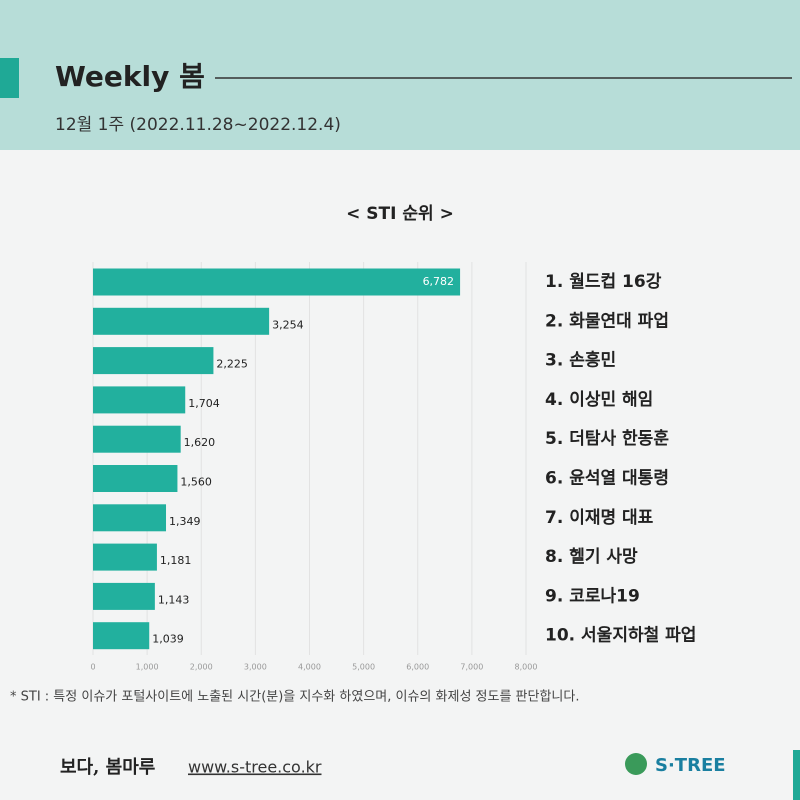 The height and width of the screenshot is (800, 800). I want to click on logo: S·TREE, so click(690, 765).